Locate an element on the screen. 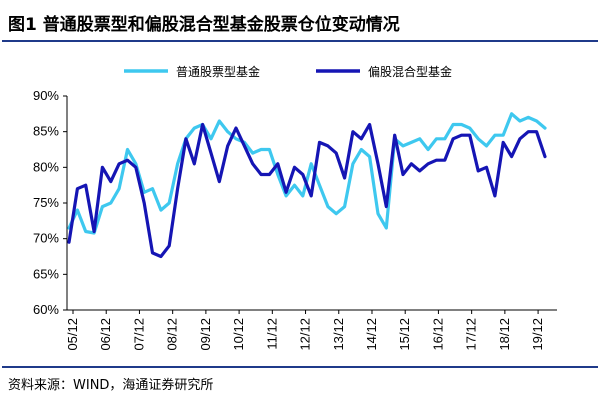  y-tick-label: 70% is located at coordinates (46, 238).